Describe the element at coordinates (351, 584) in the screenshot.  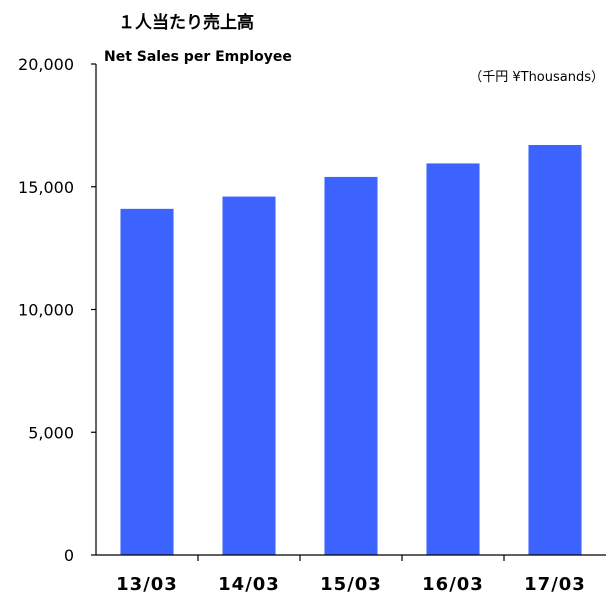
I see `x-tick-label: 15/03` at that location.